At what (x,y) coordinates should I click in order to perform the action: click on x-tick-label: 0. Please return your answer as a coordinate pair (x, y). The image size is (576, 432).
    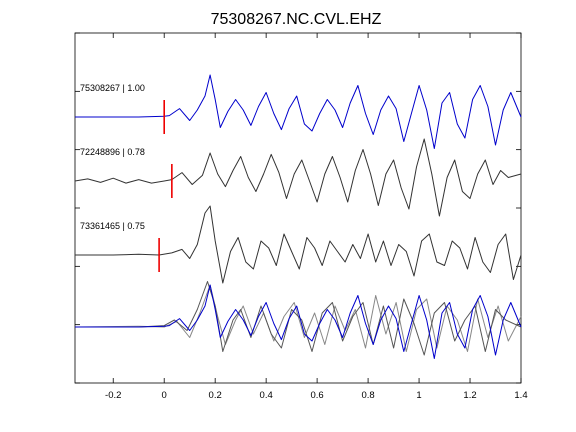
    Looking at the image, I should click on (164, 395).